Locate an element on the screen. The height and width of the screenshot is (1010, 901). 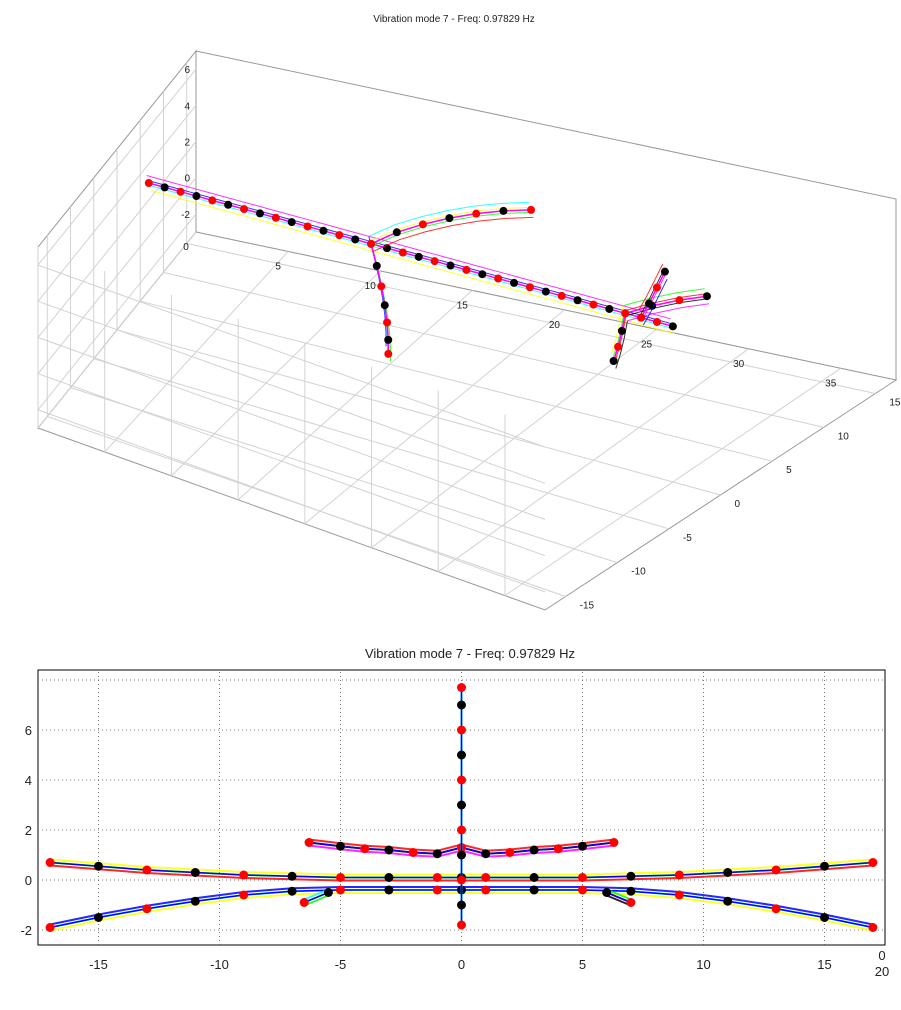
x-tick-label: -5 is located at coordinates (341, 964).